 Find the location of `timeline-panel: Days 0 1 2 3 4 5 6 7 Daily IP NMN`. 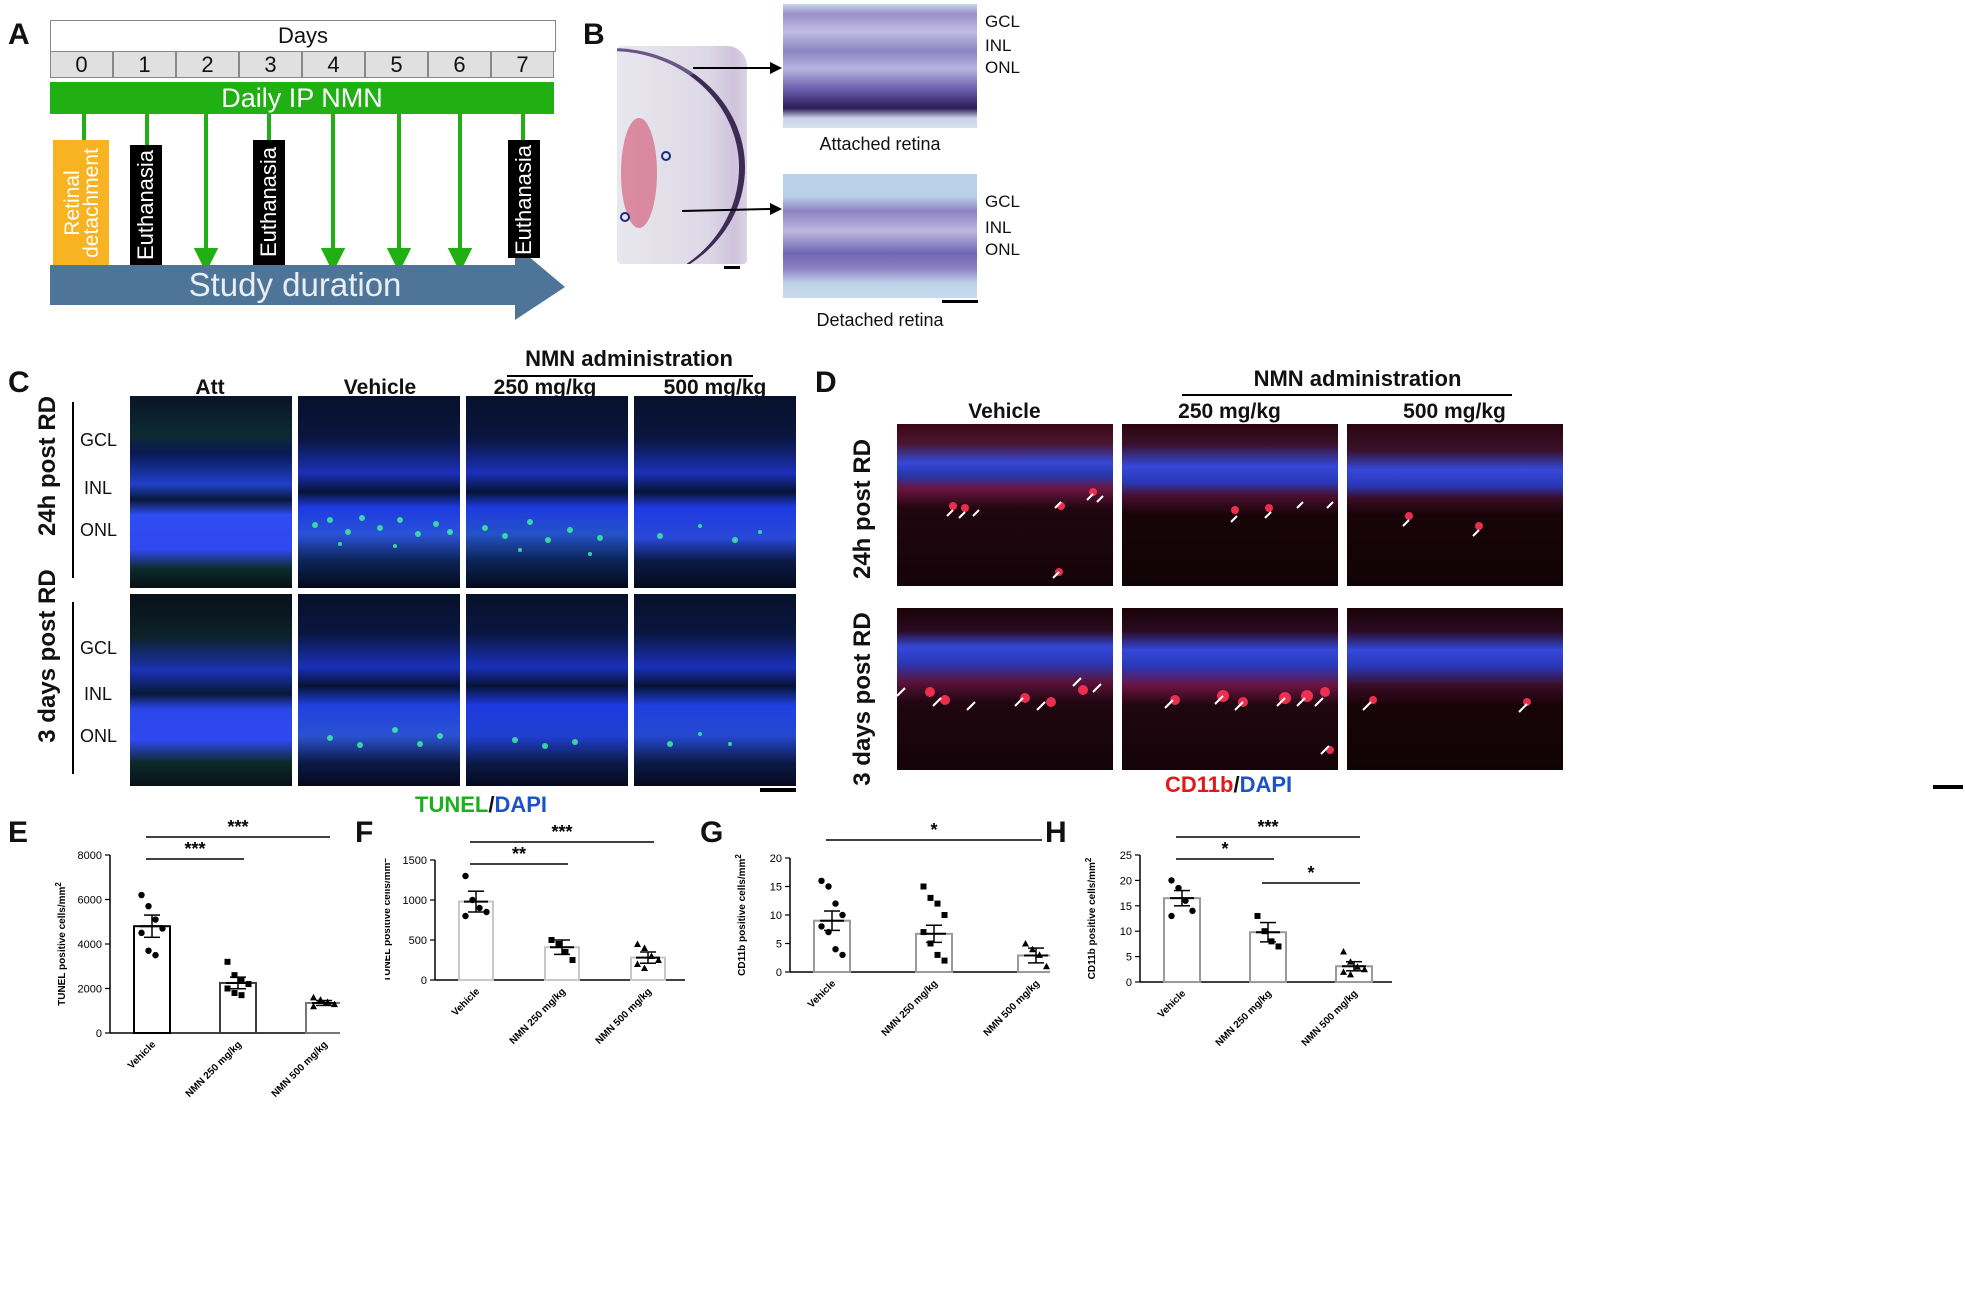

timeline-panel: Days 0 1 2 3 4 5 6 7 Daily IP NMN is located at coordinates (290, 165).